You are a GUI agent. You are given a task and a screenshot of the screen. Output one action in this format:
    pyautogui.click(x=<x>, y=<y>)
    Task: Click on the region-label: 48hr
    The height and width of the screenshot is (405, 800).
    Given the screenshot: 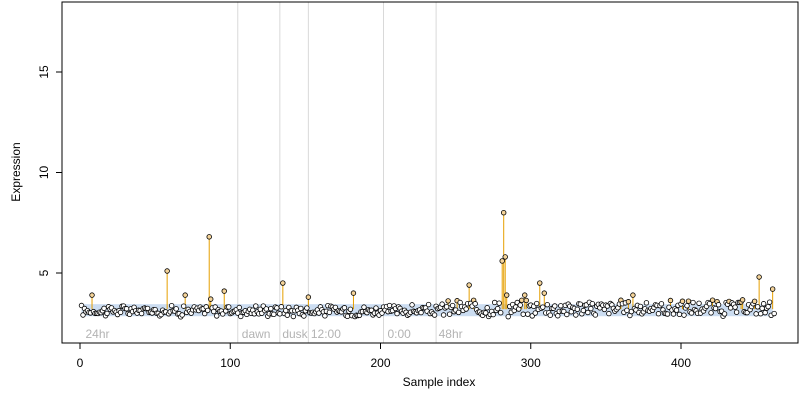 What is the action you would take?
    pyautogui.click(x=451, y=334)
    